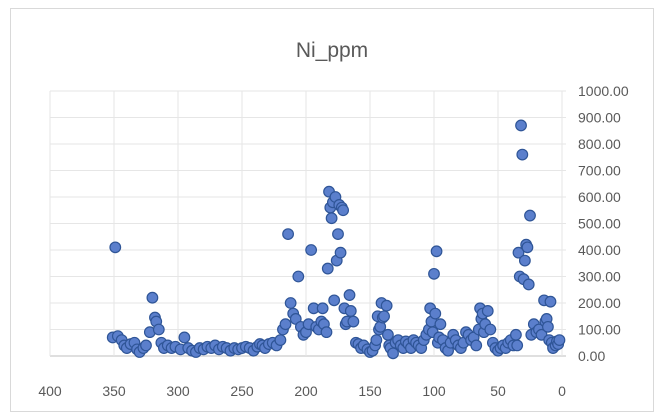 The height and width of the screenshot is (418, 660). I want to click on x-tick-label: 350, so click(114, 391).